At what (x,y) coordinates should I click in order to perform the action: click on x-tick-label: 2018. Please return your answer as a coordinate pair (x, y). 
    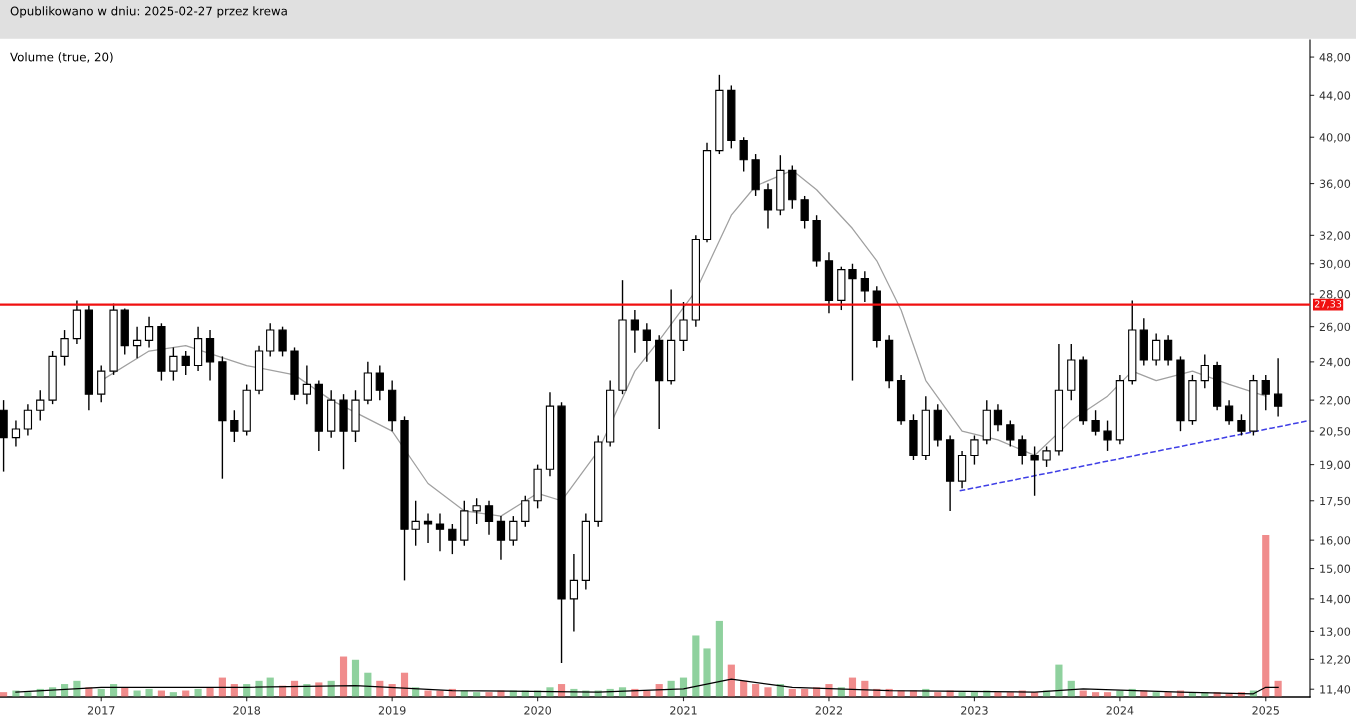
    Looking at the image, I should click on (247, 710).